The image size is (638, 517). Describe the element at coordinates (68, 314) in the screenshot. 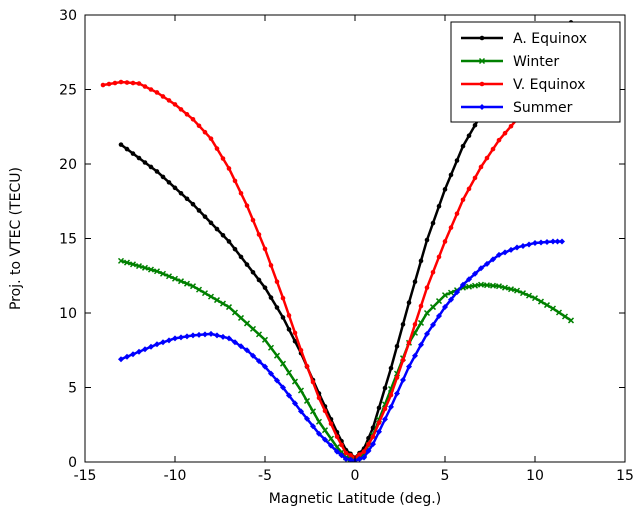

I see `y-tick-label: 10` at that location.